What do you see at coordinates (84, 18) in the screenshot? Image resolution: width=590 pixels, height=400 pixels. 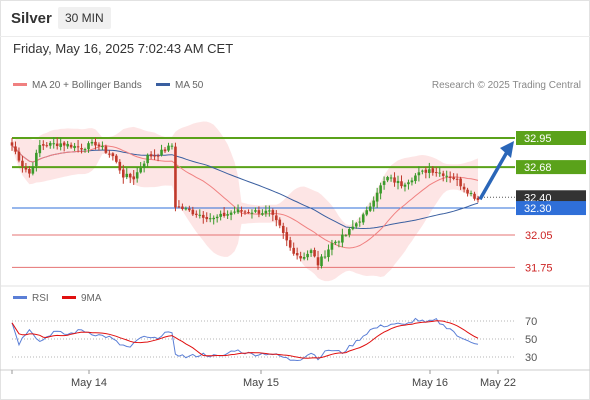 I see `timeframe-badge: 30 MIN` at bounding box center [84, 18].